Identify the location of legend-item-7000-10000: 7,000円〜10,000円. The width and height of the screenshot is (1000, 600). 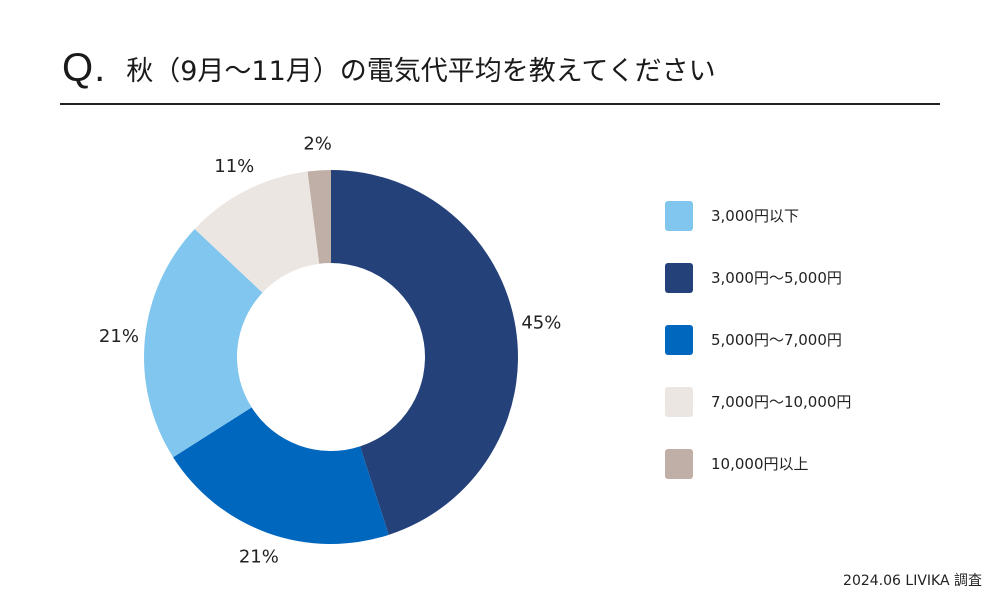
(825, 401).